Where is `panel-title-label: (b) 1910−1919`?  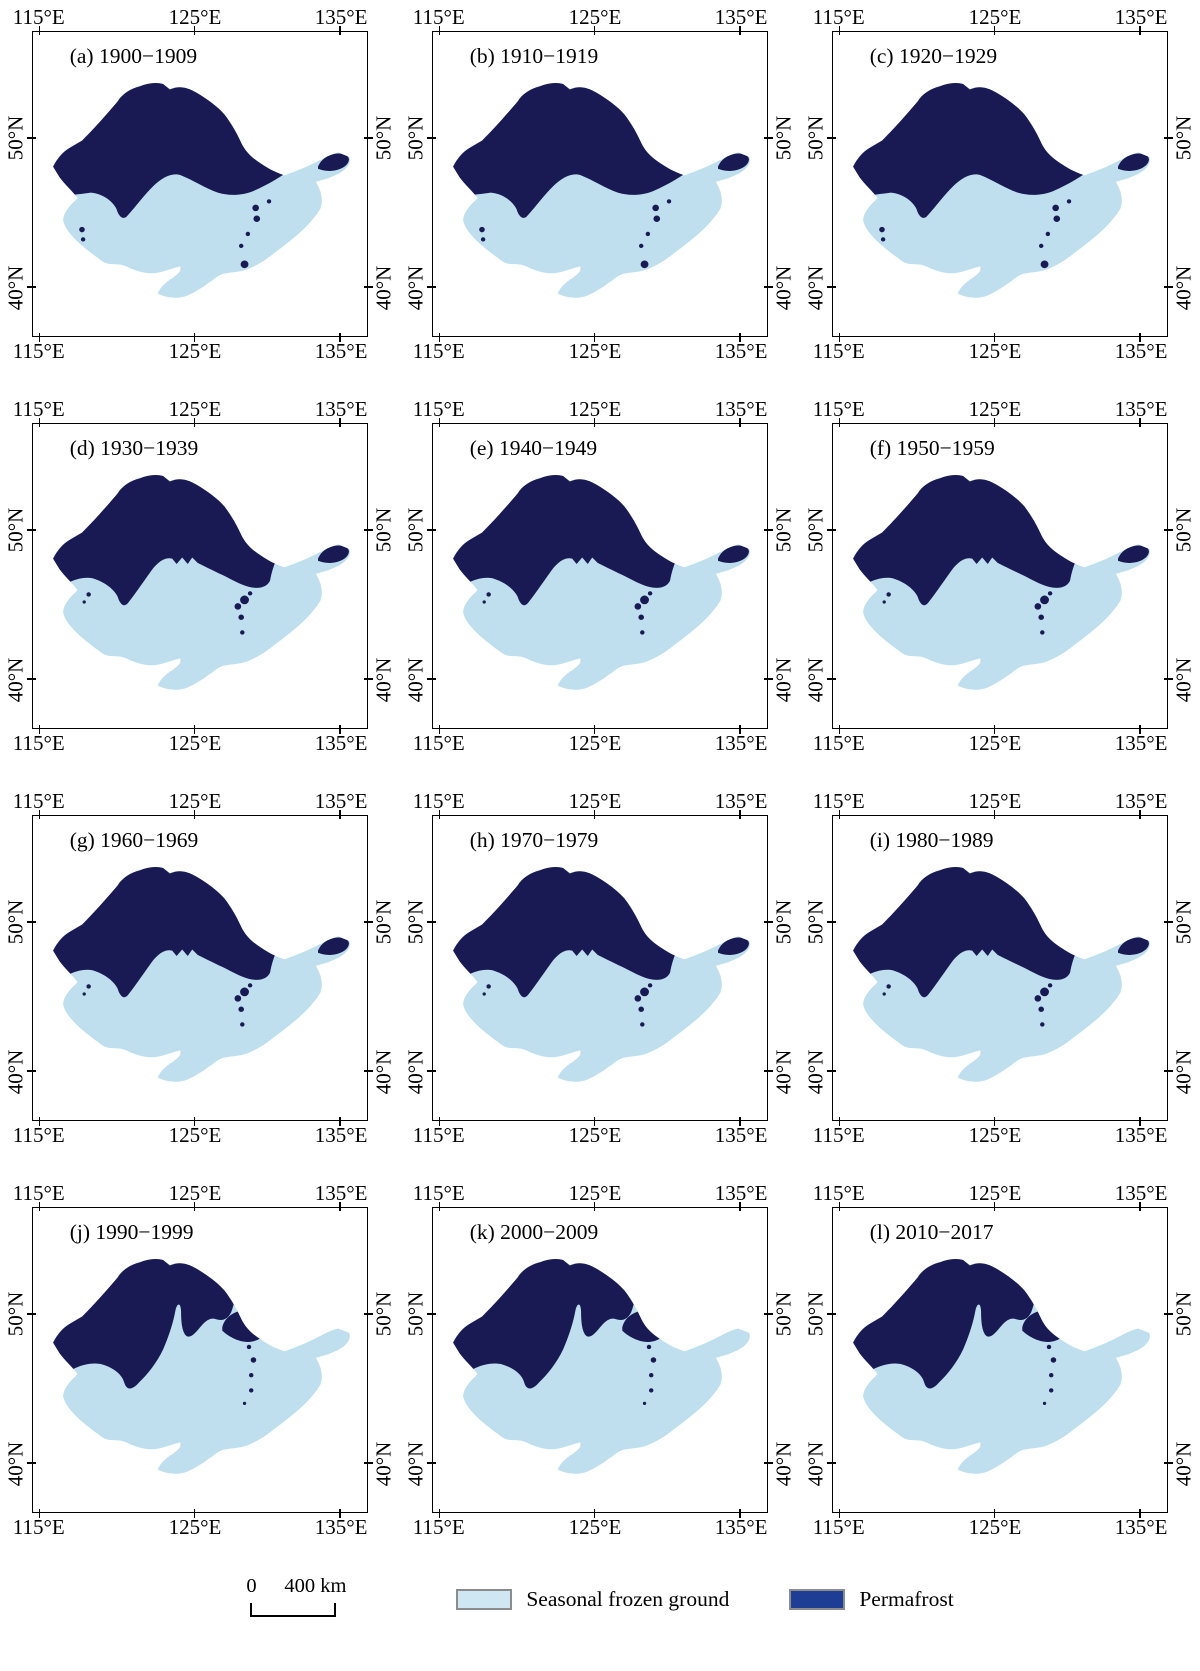
panel-title-label: (b) 1910−1919 is located at coordinates (534, 56).